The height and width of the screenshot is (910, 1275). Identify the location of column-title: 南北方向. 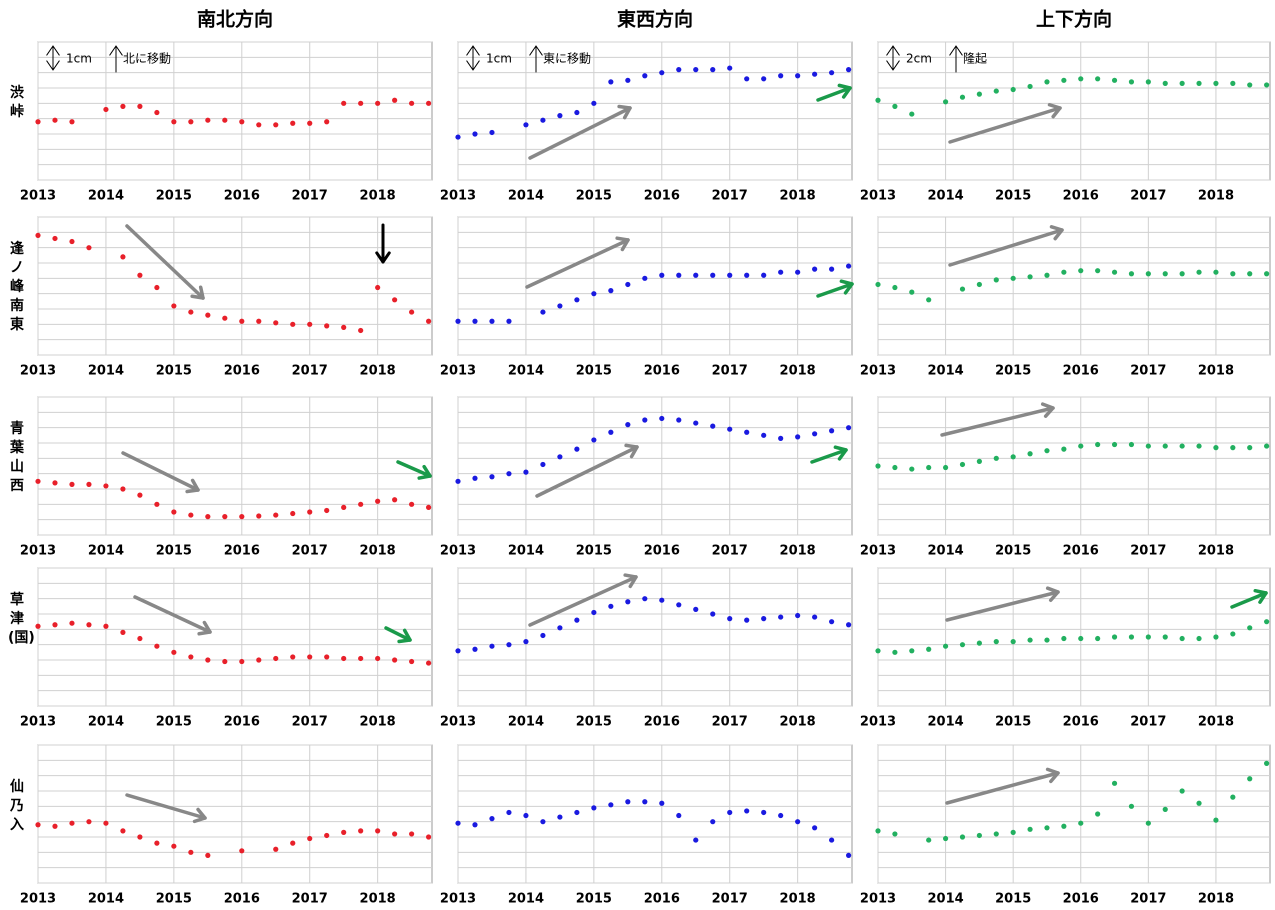
(235, 19).